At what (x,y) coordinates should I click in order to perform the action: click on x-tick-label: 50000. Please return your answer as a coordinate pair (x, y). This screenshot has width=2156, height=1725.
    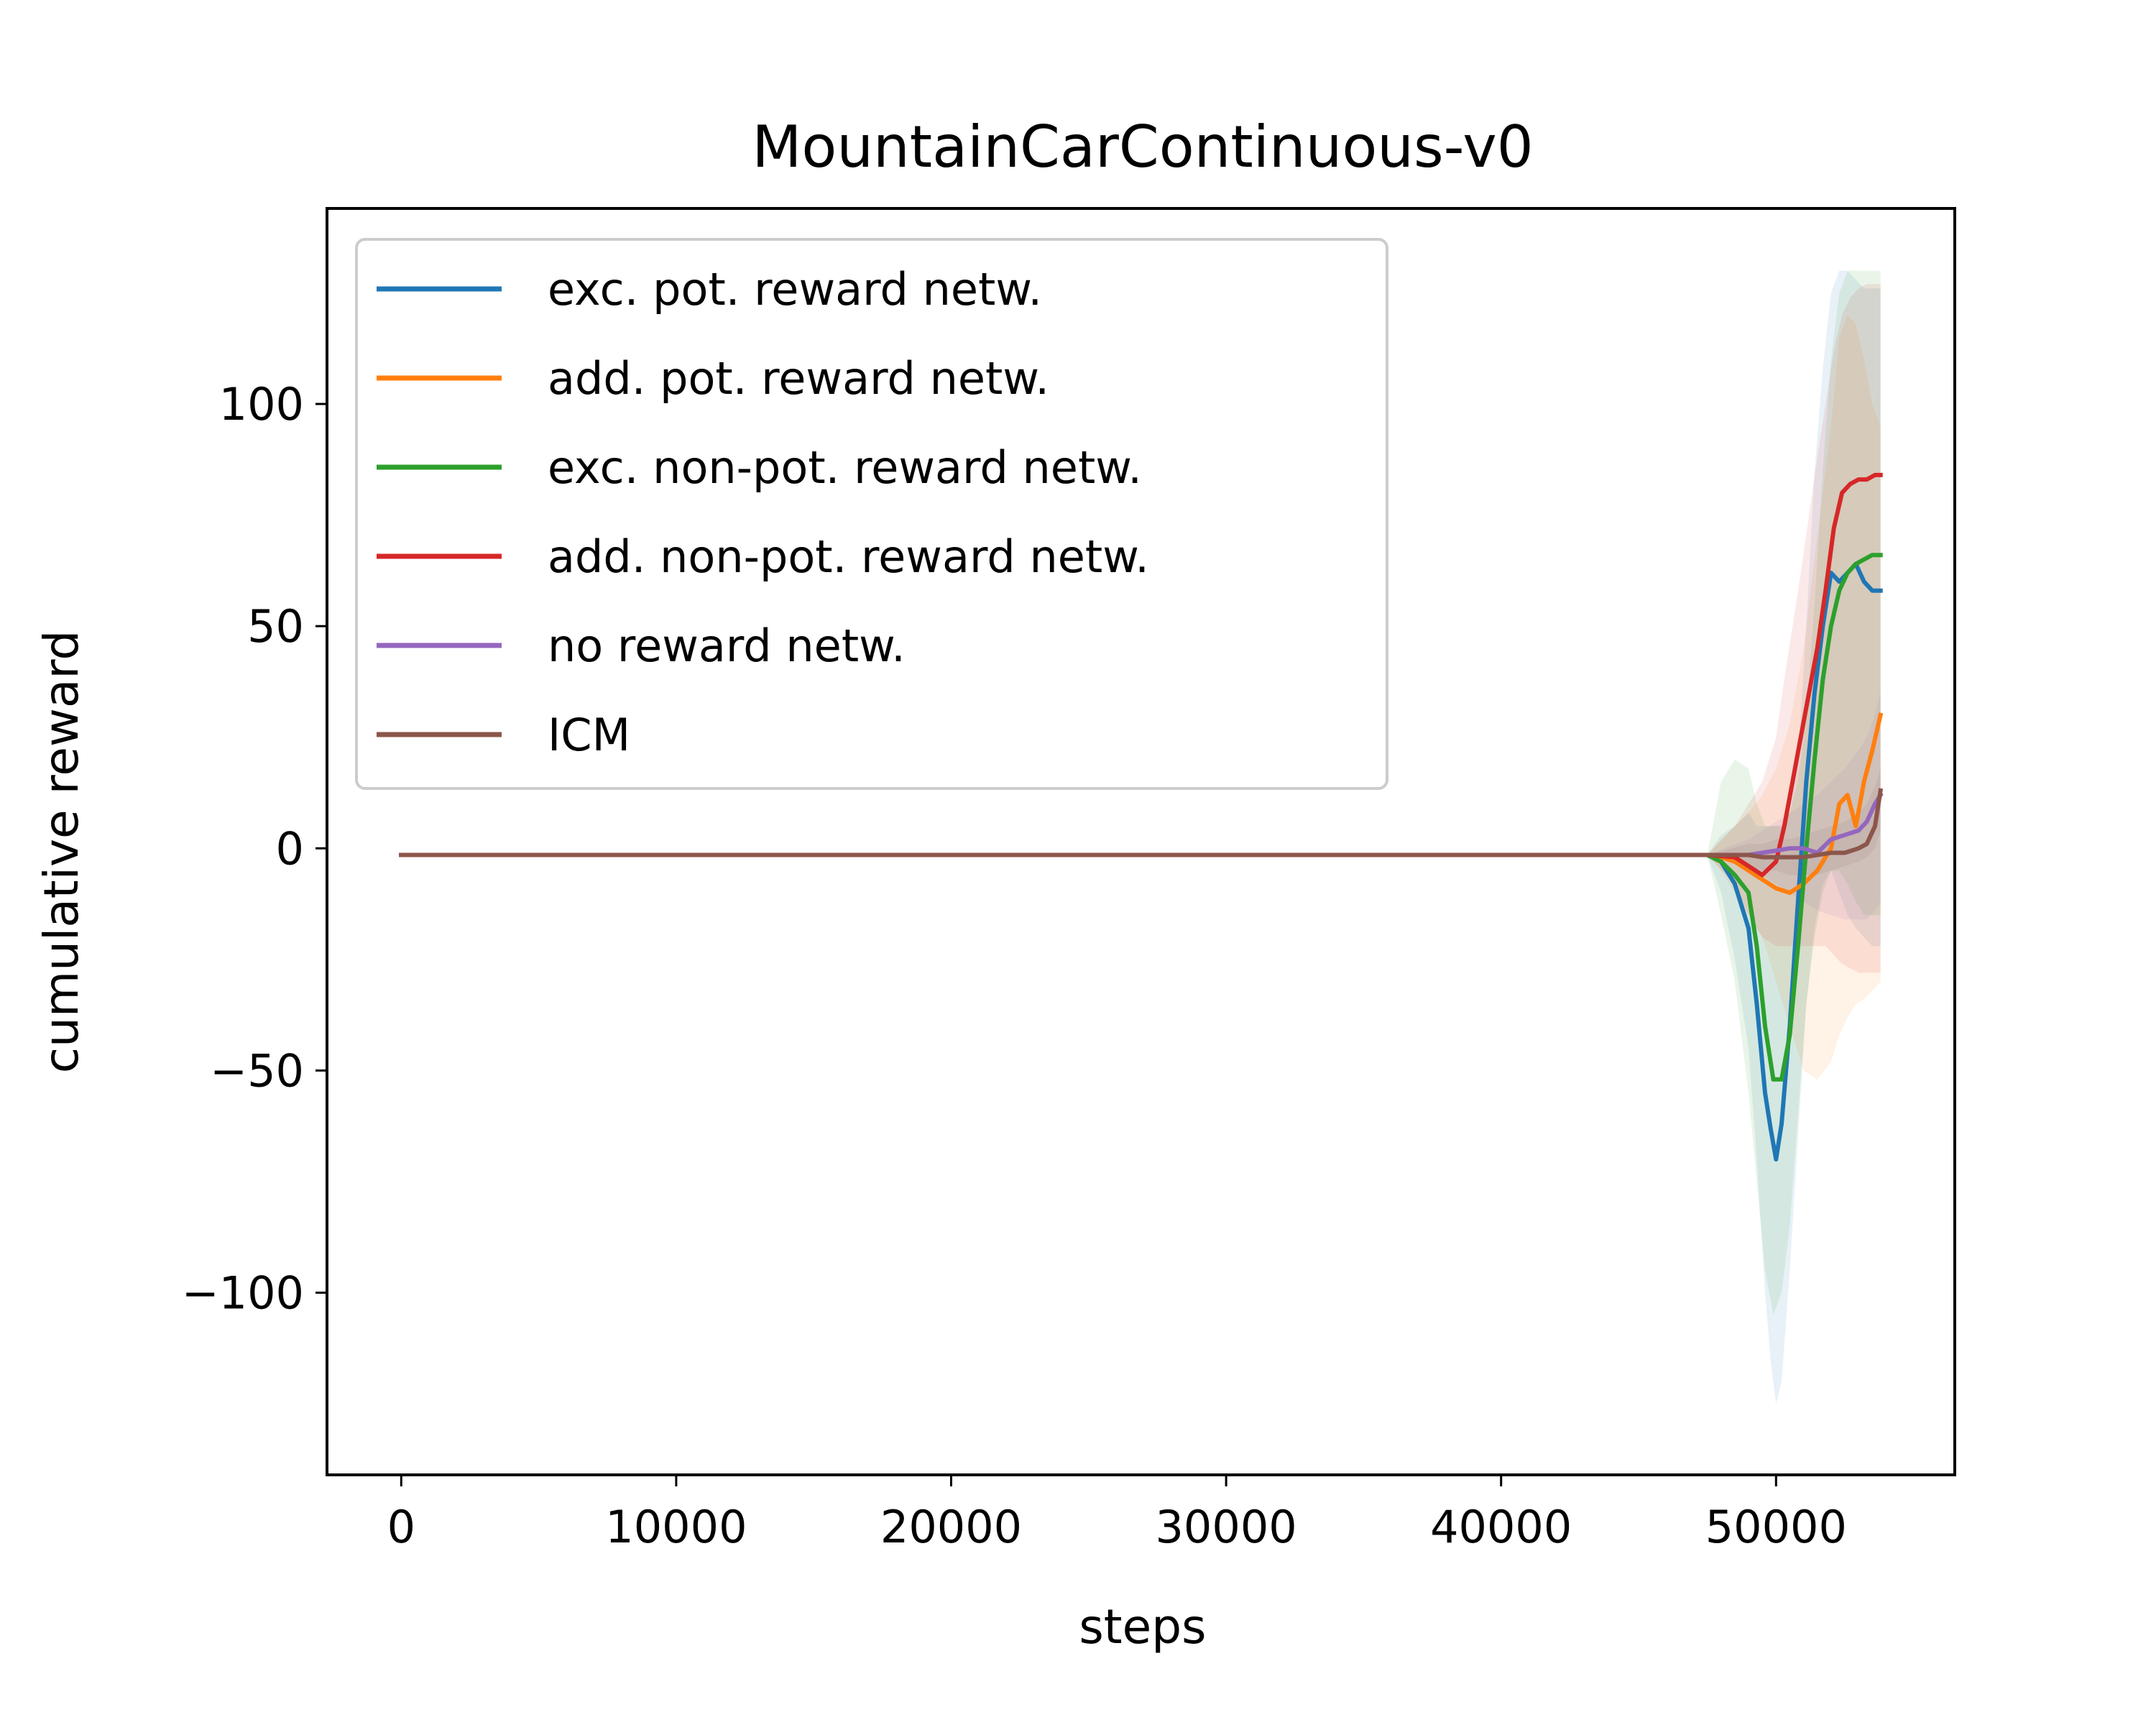
    Looking at the image, I should click on (1776, 1527).